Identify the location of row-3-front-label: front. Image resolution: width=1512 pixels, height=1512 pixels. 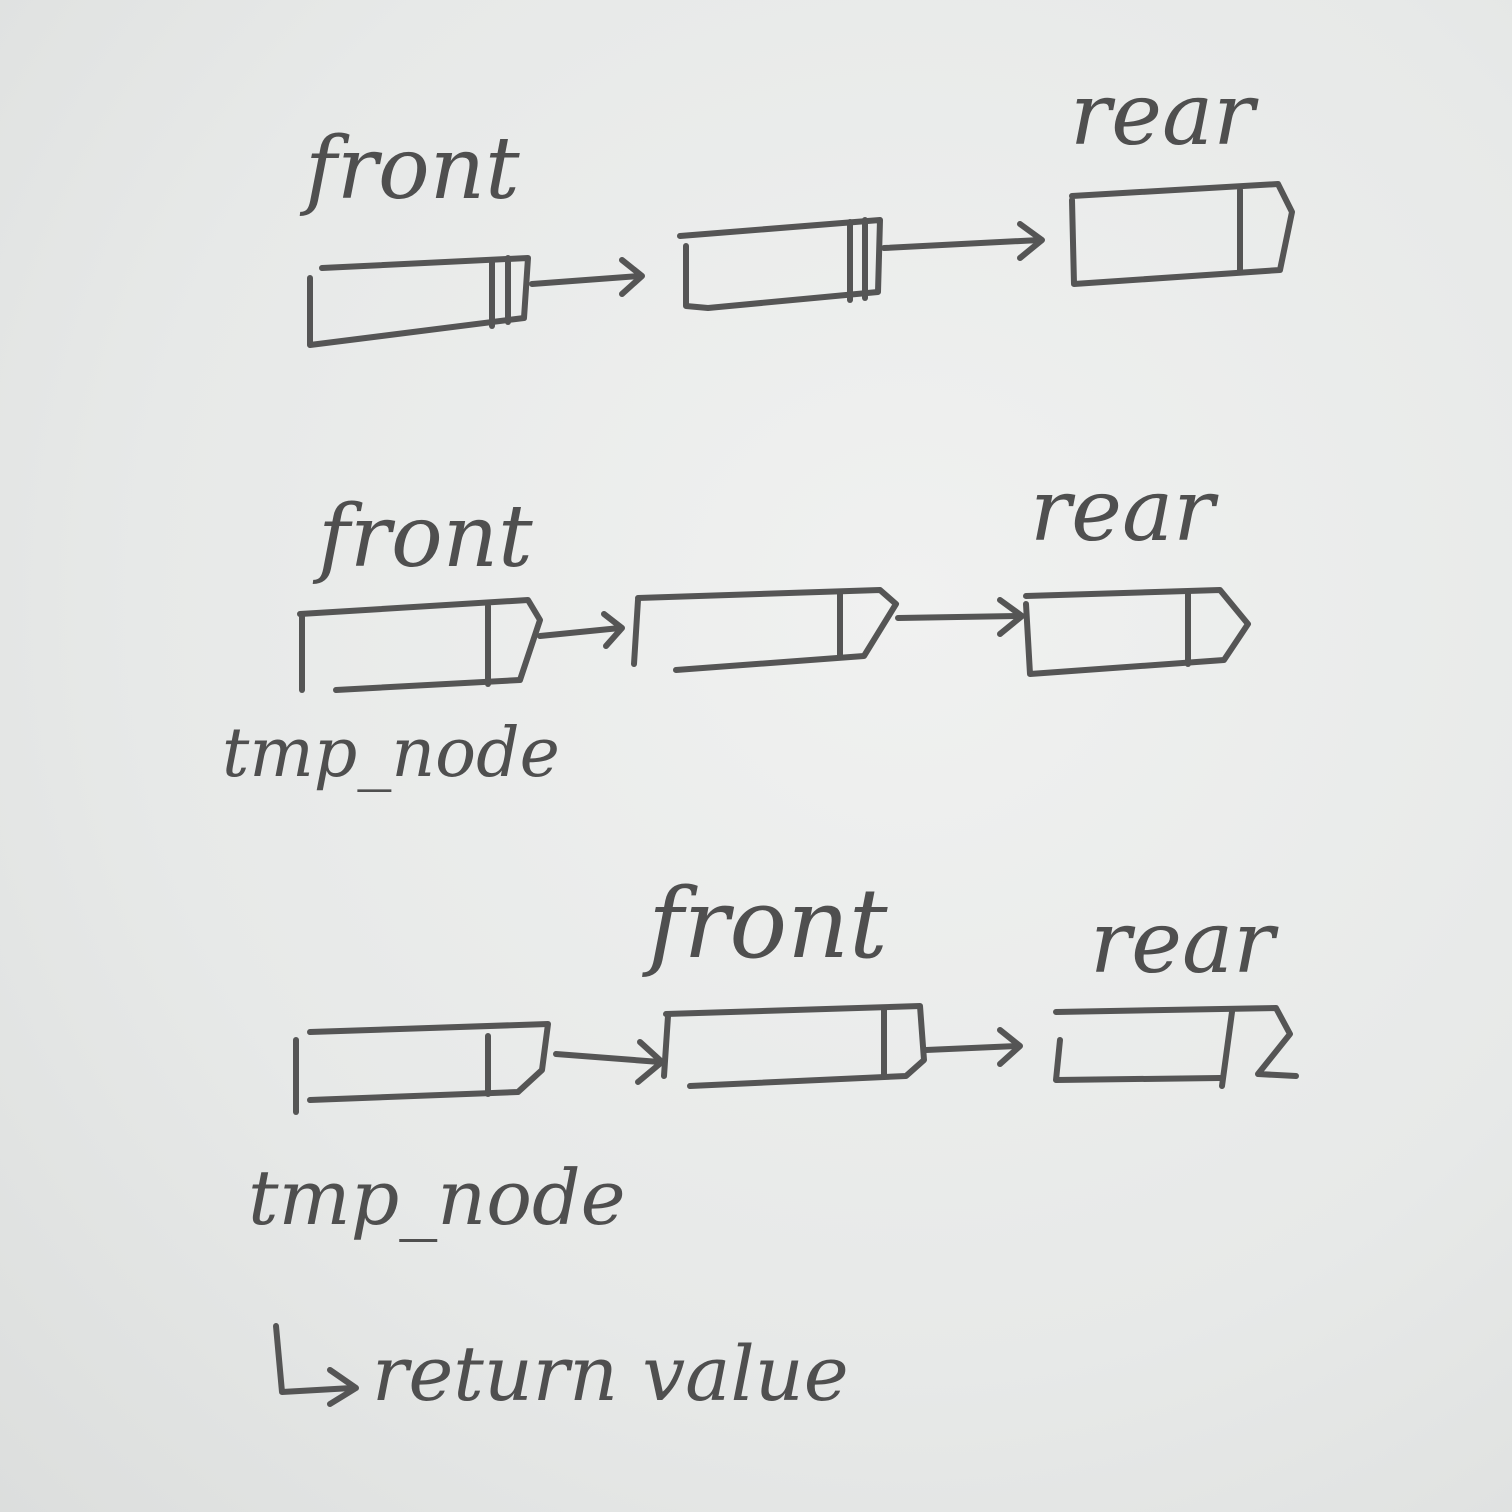
(768, 924).